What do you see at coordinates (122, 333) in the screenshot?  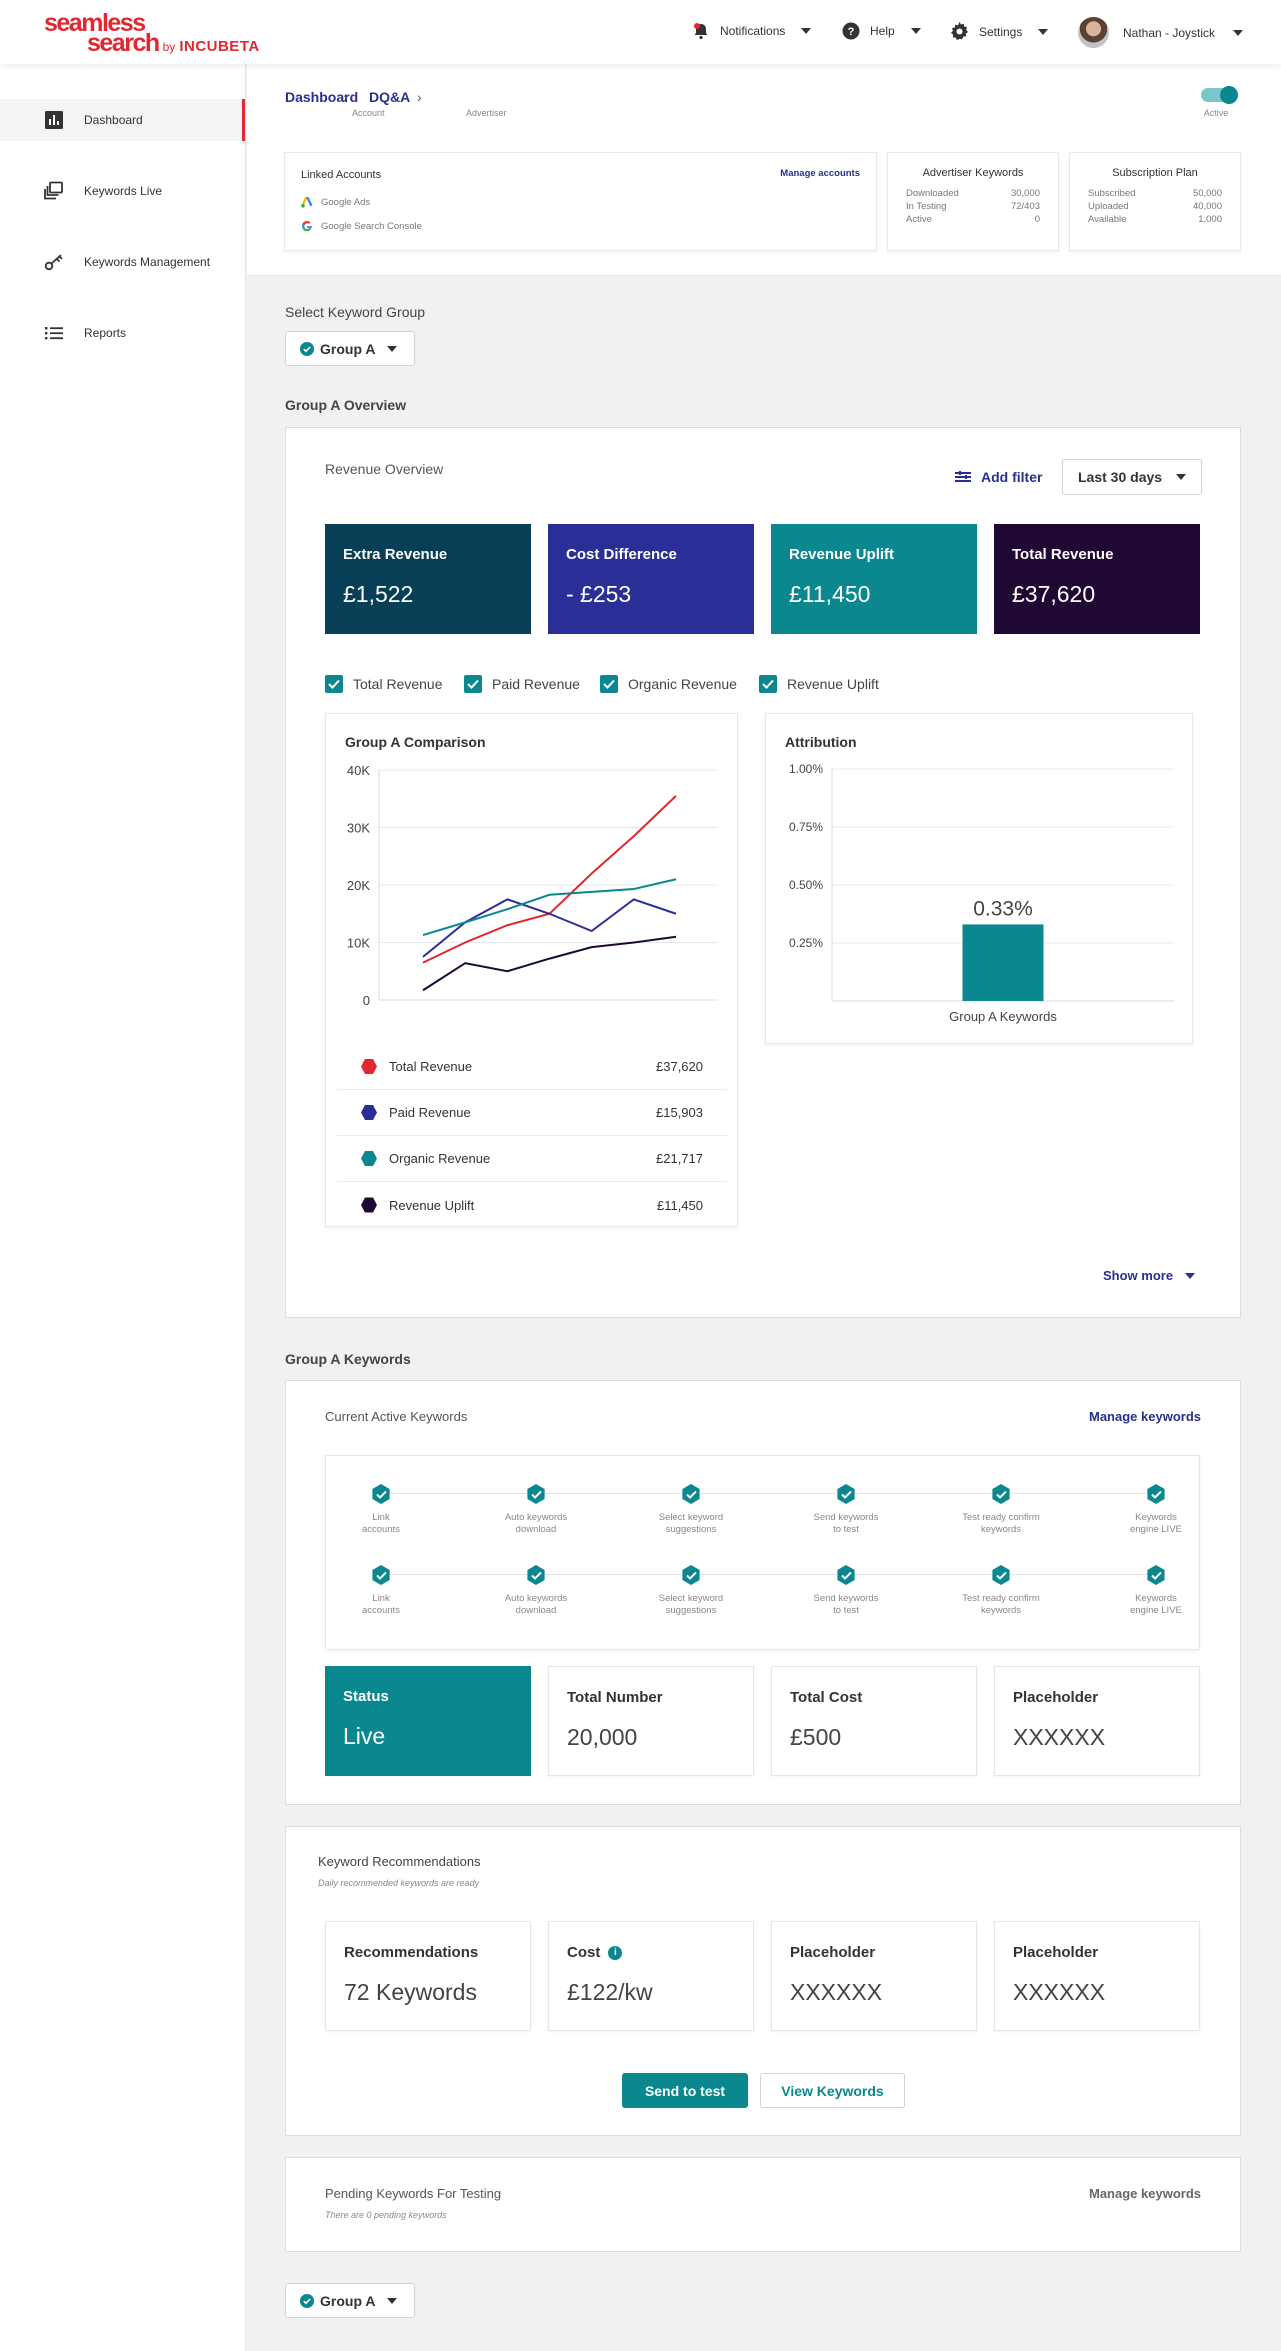 I see `sidebar-item-reports: Reports` at bounding box center [122, 333].